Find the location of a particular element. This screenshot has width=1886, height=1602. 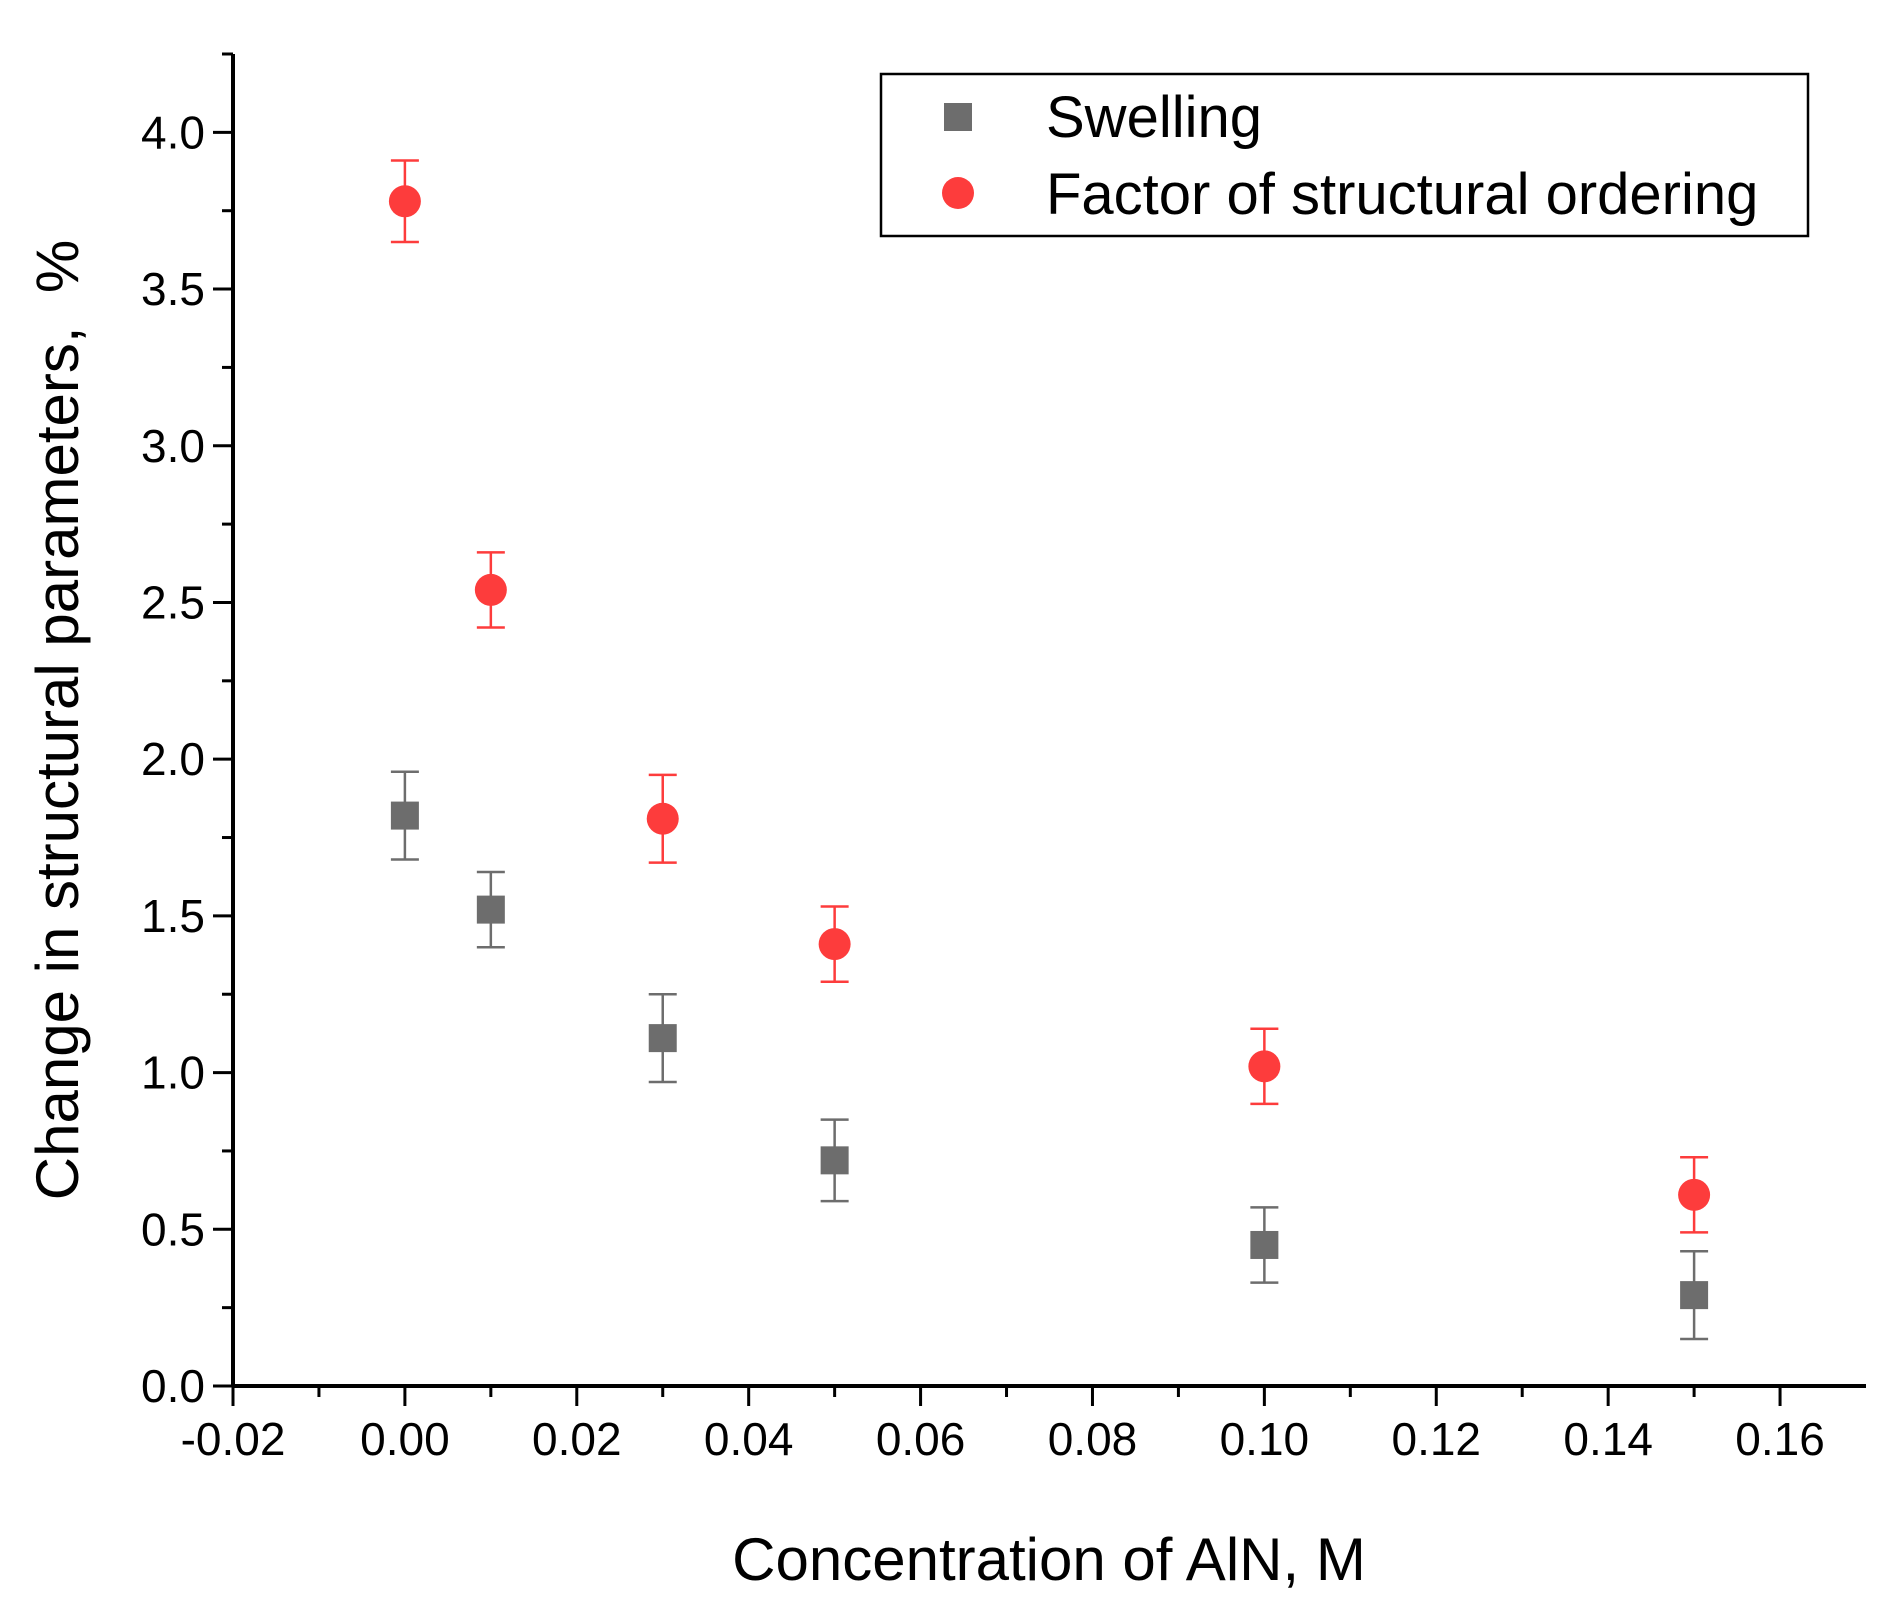

legend-marker-swelling is located at coordinates (958, 117).